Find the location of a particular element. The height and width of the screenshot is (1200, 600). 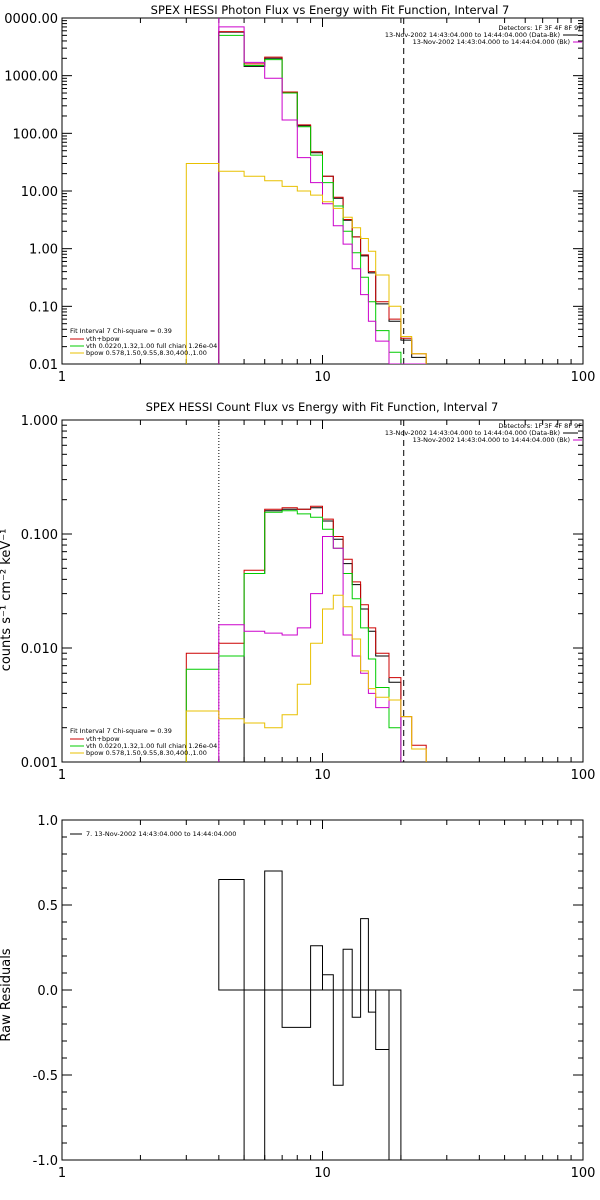

photon-x-tick-label: 1 is located at coordinates (62, 377).